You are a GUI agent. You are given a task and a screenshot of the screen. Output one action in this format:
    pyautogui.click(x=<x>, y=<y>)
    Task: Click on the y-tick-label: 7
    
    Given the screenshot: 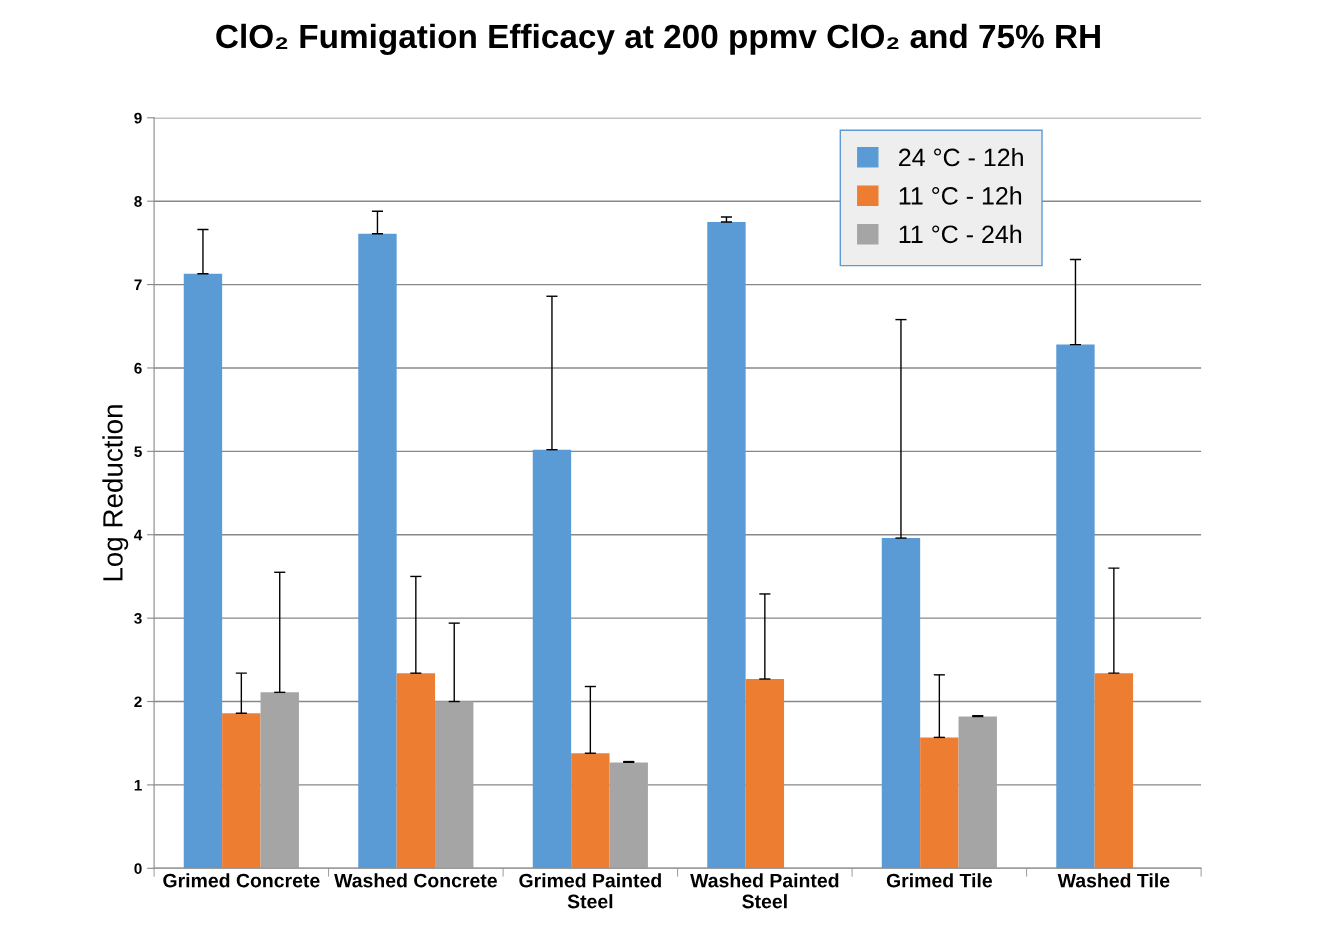 What is the action you would take?
    pyautogui.click(x=138, y=285)
    